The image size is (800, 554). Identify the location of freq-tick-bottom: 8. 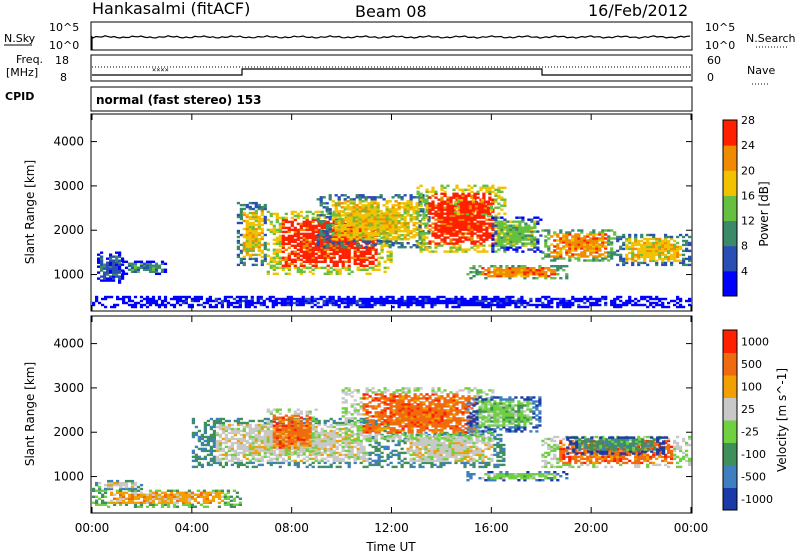
(63, 77).